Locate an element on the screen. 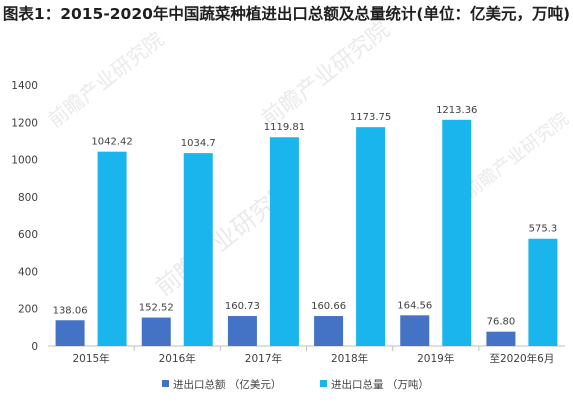 This screenshot has width=573, height=412. data-label: 160.73 is located at coordinates (242, 306).